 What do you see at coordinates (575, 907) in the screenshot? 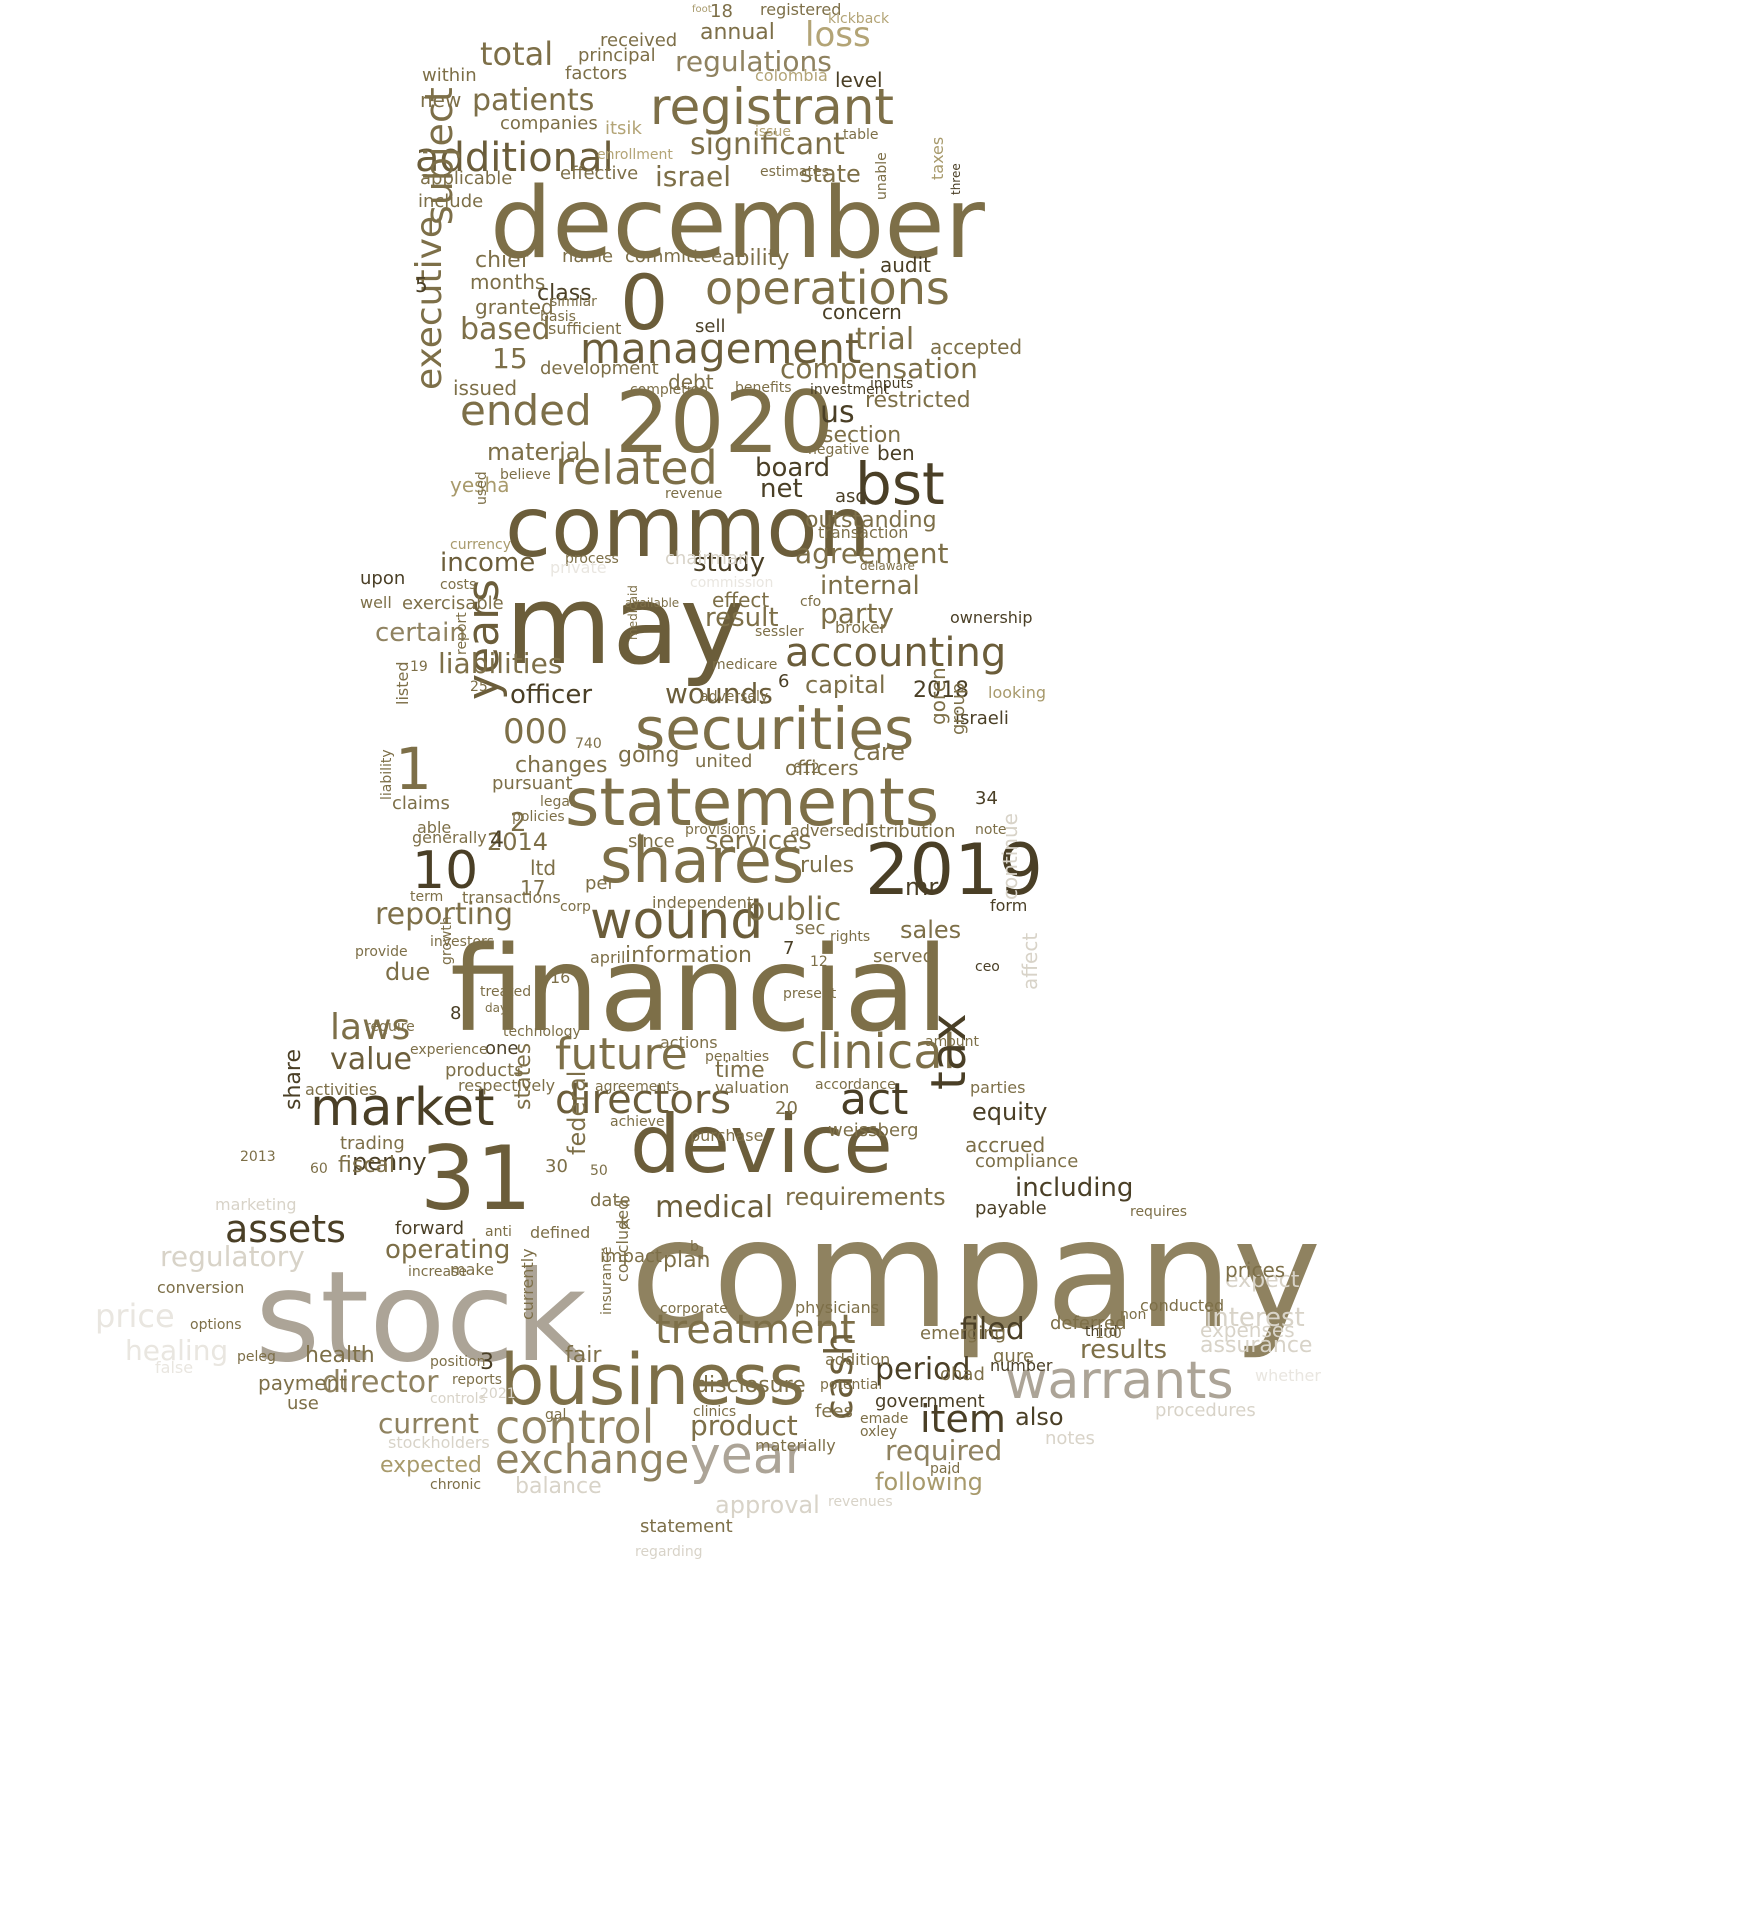
I see `word-corp: corp` at bounding box center [575, 907].